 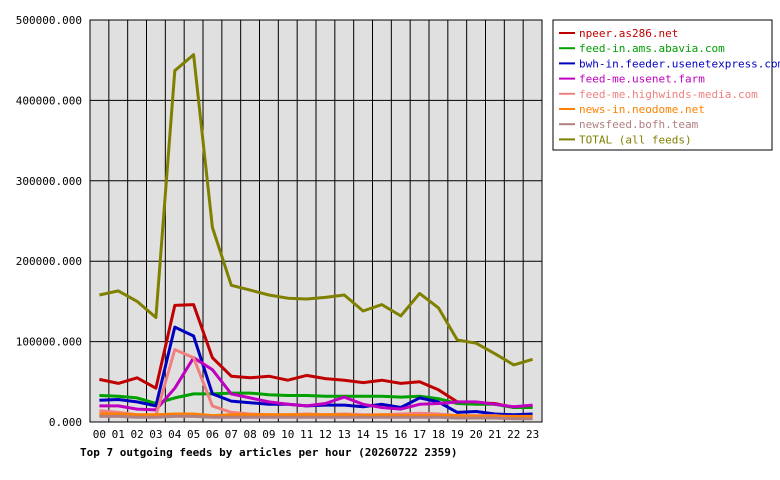 I want to click on legend-label: feed-me.highwinds-media.com, so click(x=668, y=94).